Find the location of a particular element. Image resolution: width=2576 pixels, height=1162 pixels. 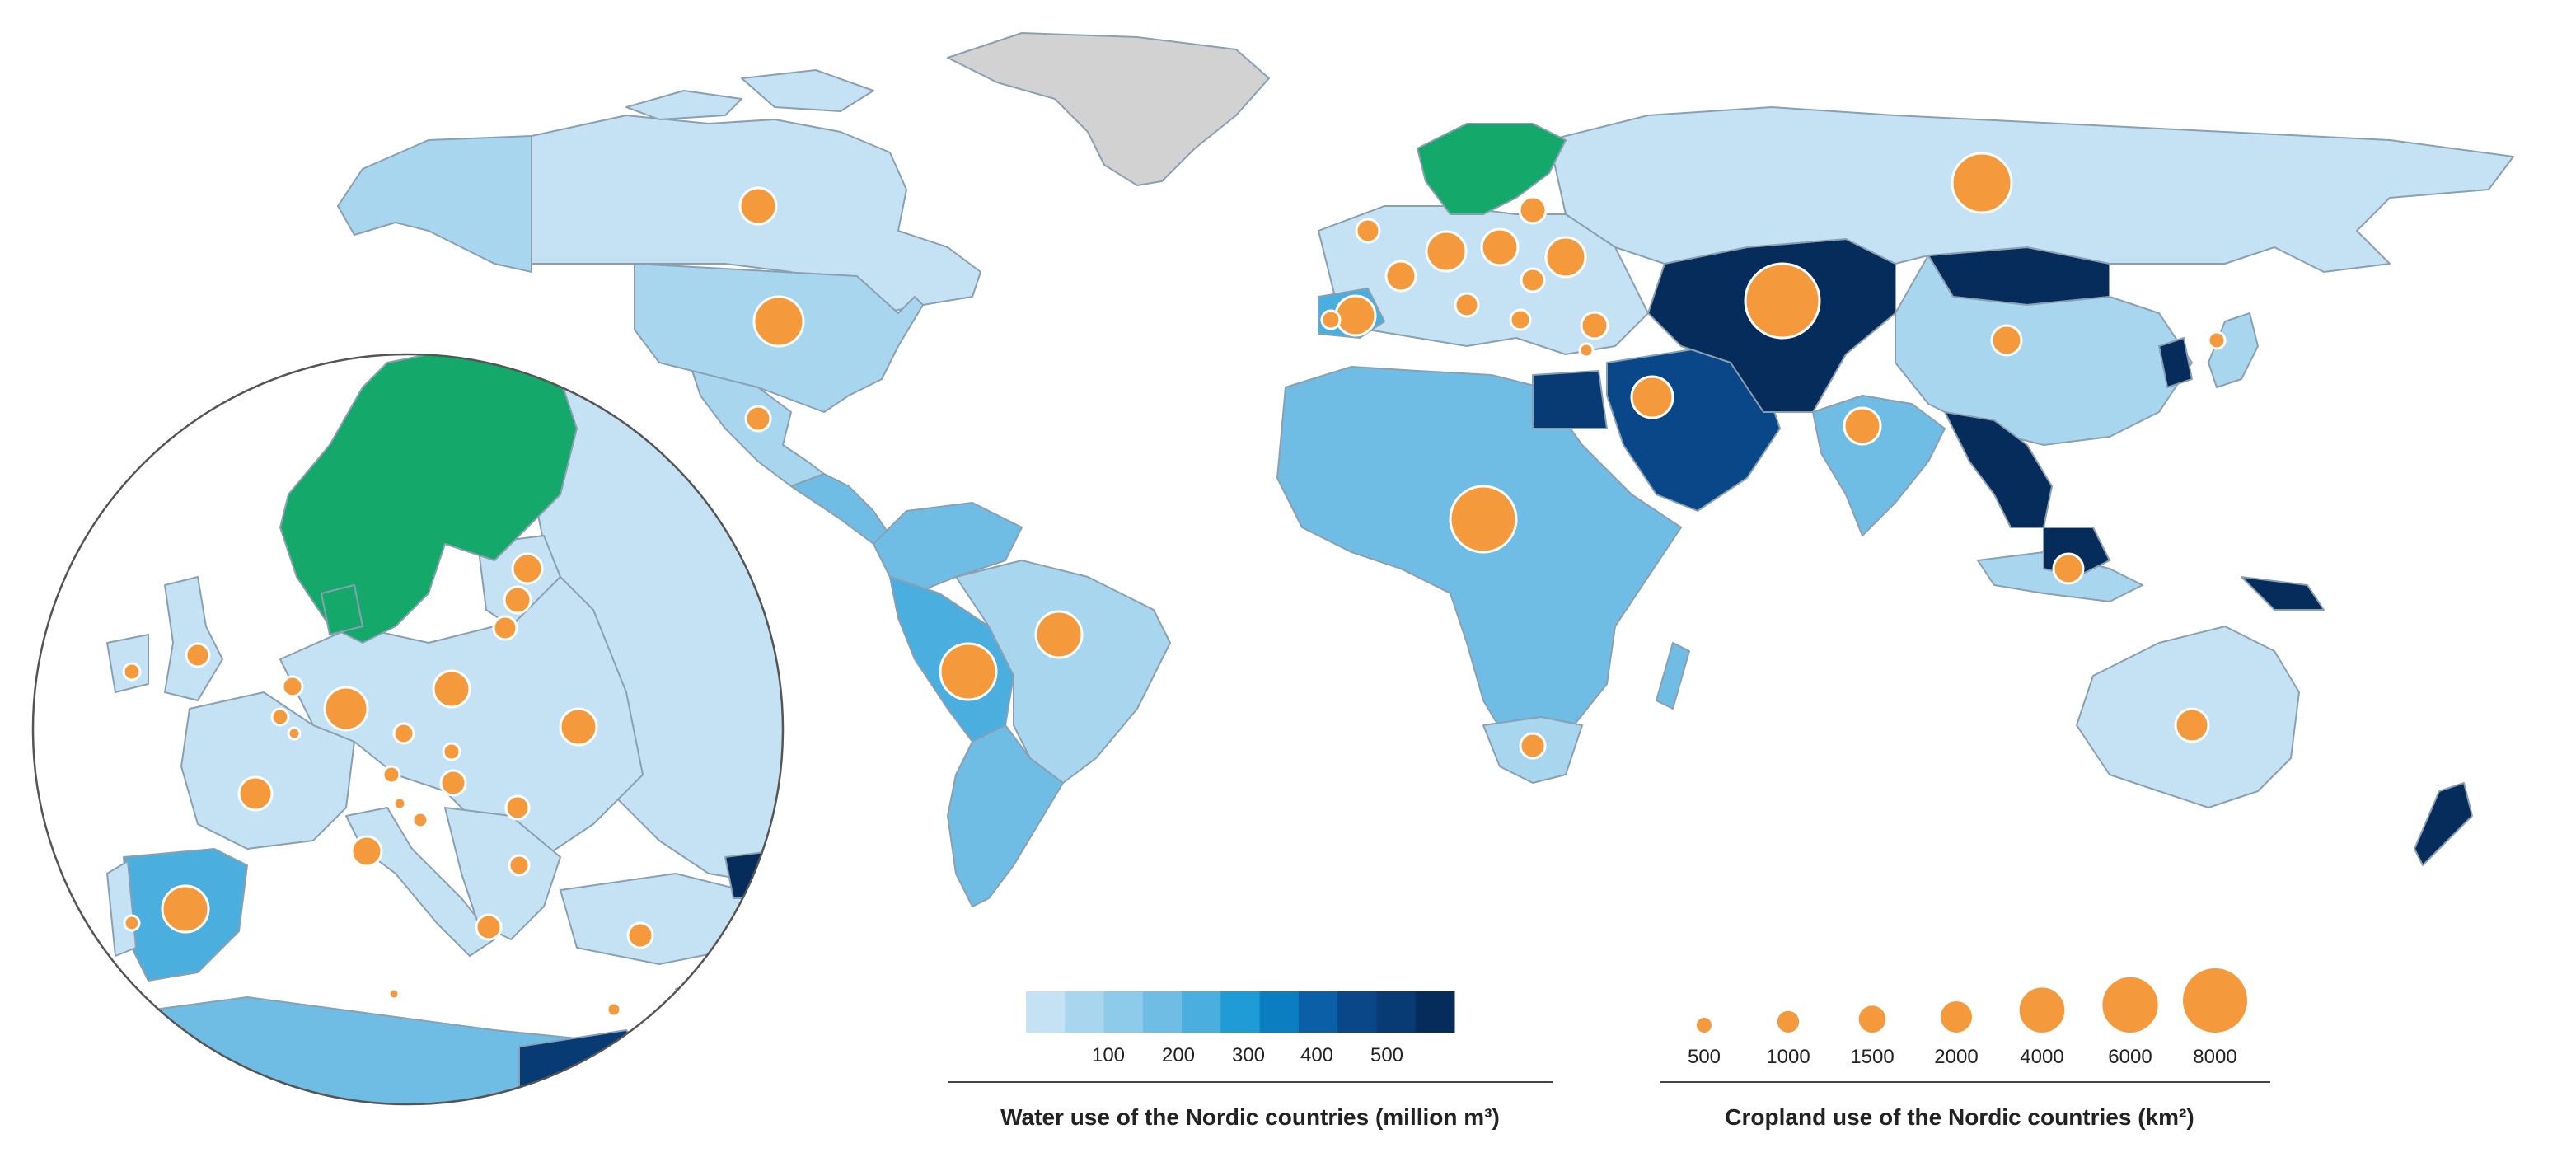

bubble-inset-poland is located at coordinates (451, 689).